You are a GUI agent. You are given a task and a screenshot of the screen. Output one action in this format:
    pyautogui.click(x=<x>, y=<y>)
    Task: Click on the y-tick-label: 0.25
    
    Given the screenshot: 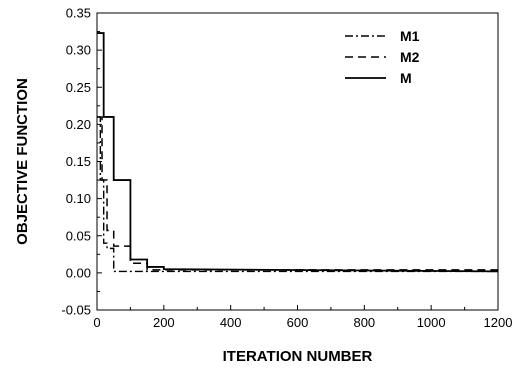 What is the action you would take?
    pyautogui.click(x=78, y=87)
    